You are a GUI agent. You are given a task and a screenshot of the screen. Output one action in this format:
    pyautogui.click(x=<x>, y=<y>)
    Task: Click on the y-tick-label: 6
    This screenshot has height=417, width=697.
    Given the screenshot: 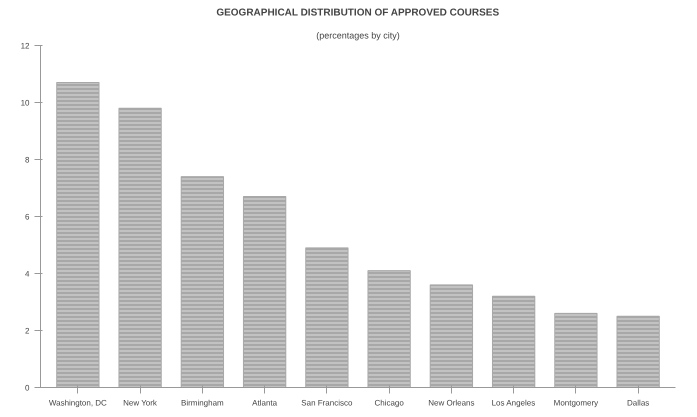 What is the action you would take?
    pyautogui.click(x=27, y=217)
    